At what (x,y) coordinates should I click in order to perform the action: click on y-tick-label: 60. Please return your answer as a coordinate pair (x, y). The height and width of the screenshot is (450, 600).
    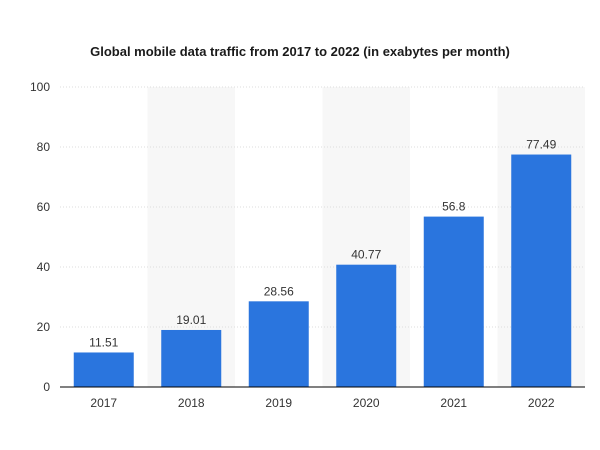
    Looking at the image, I should click on (44, 207).